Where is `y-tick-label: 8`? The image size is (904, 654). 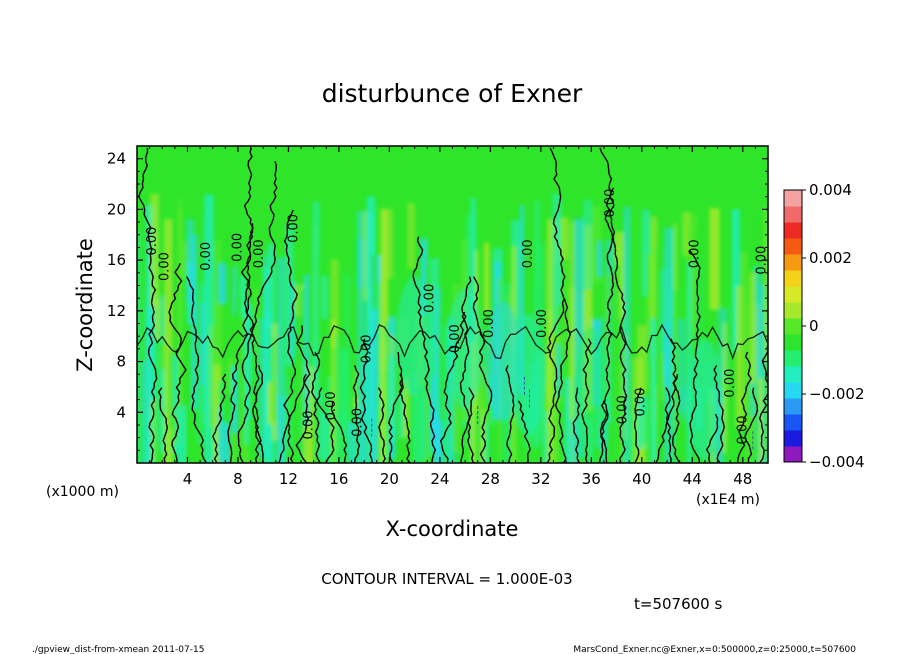 y-tick-label: 8 is located at coordinates (121, 362).